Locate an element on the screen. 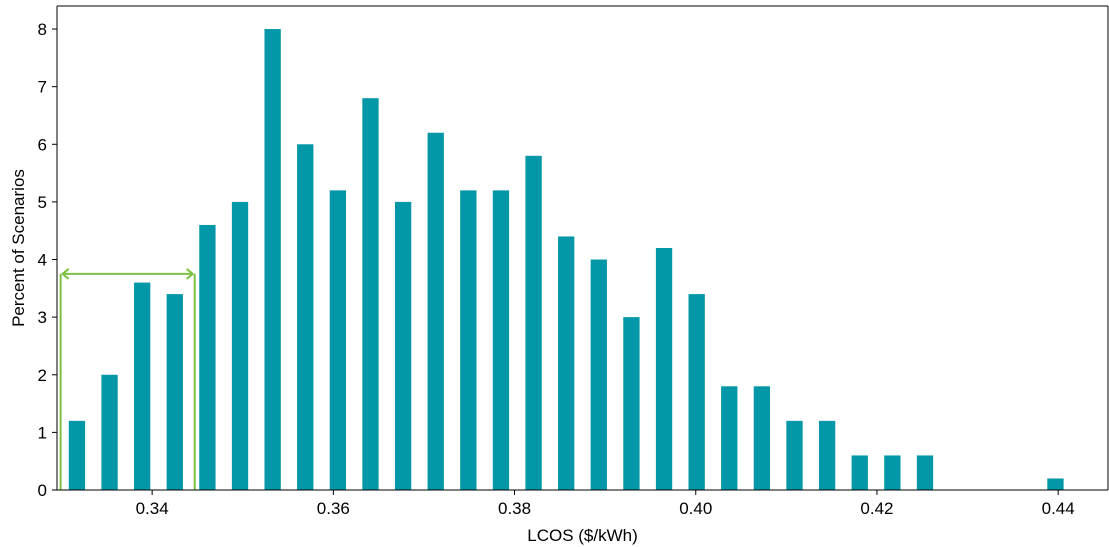 The width and height of the screenshot is (1109, 547). y-tick-label: 3 is located at coordinates (42, 317).